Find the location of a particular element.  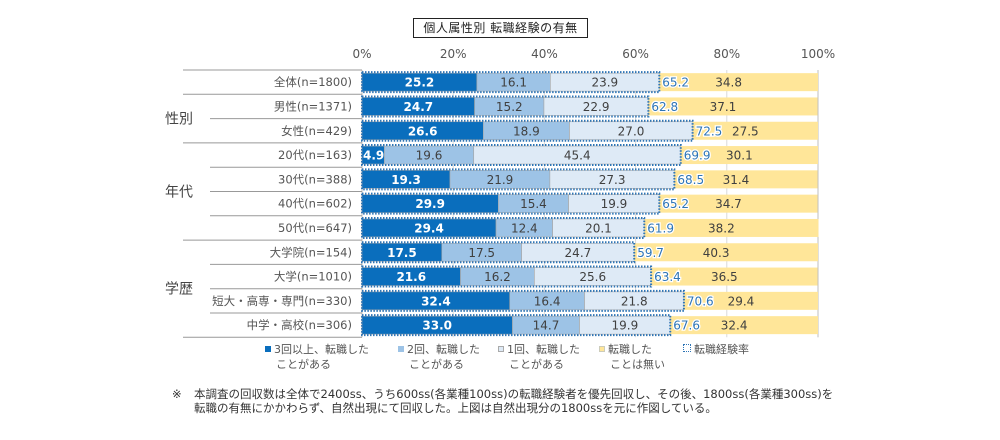

data-label: 16.4 is located at coordinates (547, 301).